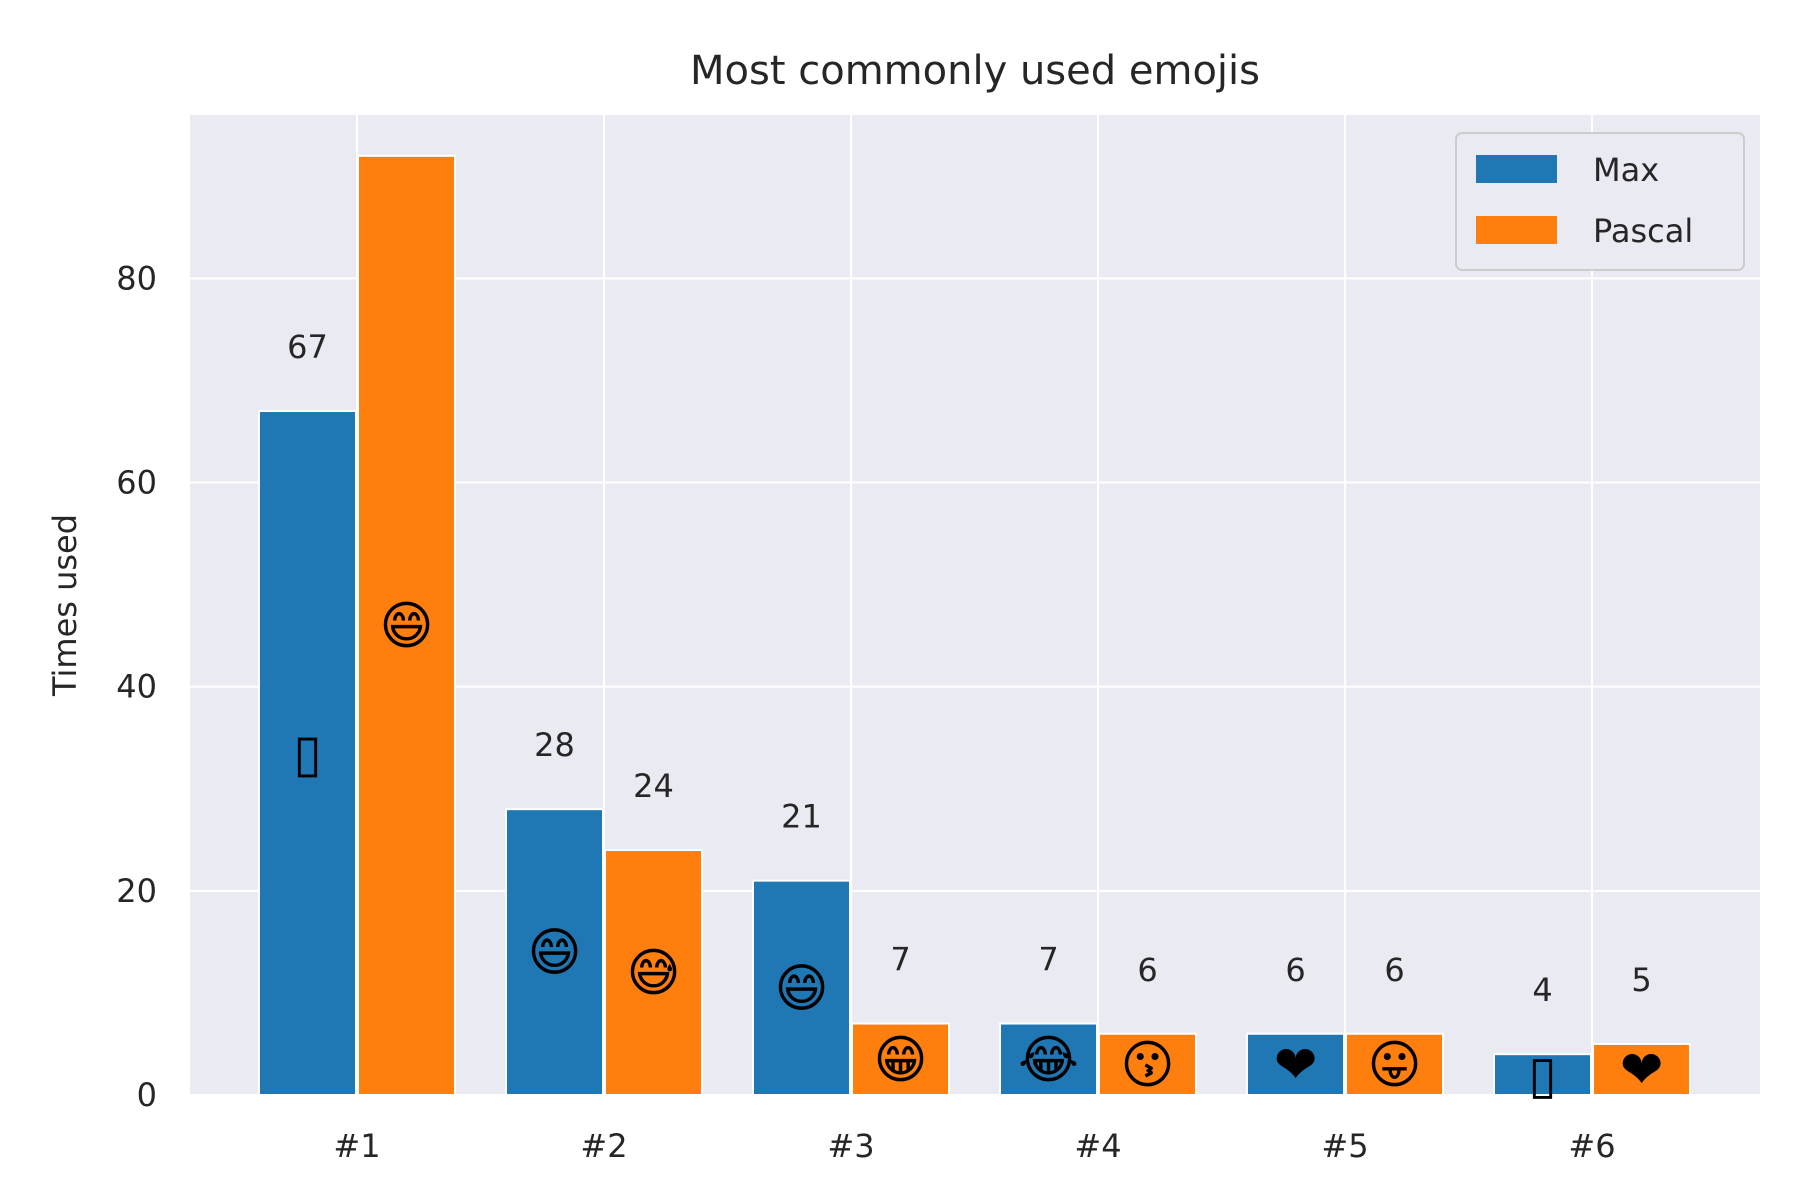 The image size is (1800, 1200). Describe the element at coordinates (356, 1146) in the screenshot. I see `x-tick-label: #1` at that location.